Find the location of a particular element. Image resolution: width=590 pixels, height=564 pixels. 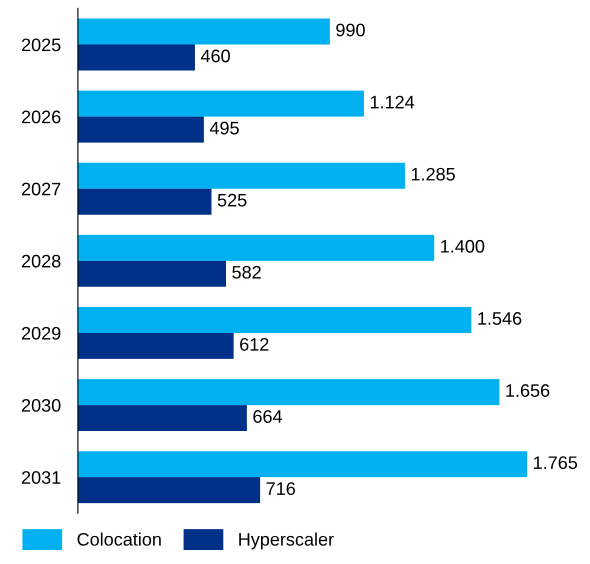

y-tick-label: 2025 is located at coordinates (41, 45).